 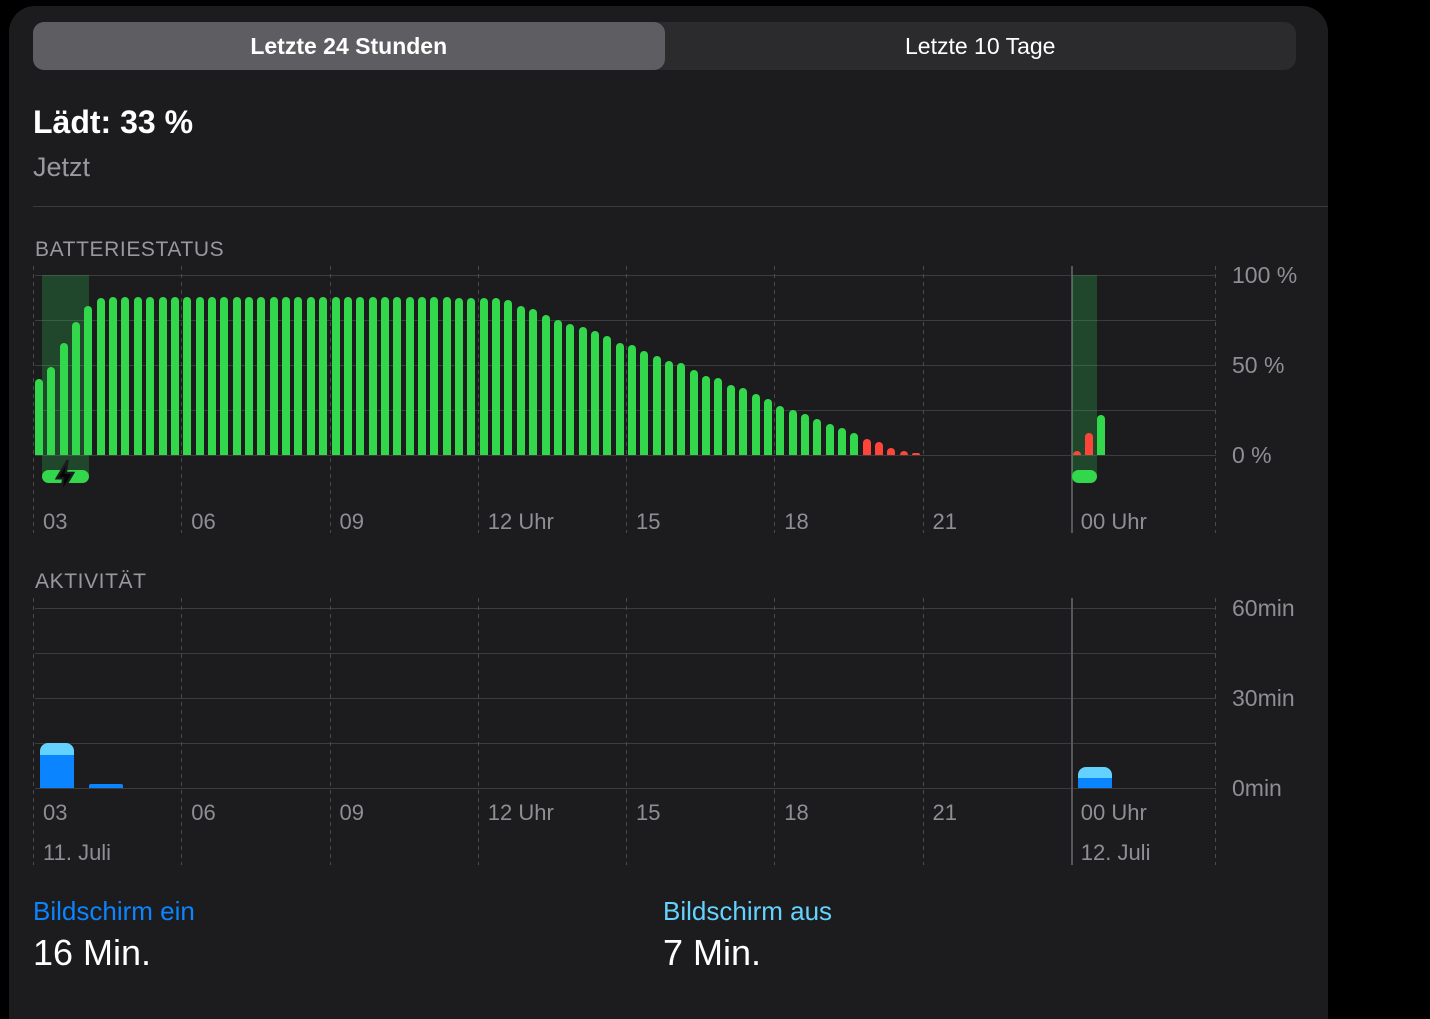 I want to click on battery-section-header: BATTERIESTATUS, so click(x=130, y=249).